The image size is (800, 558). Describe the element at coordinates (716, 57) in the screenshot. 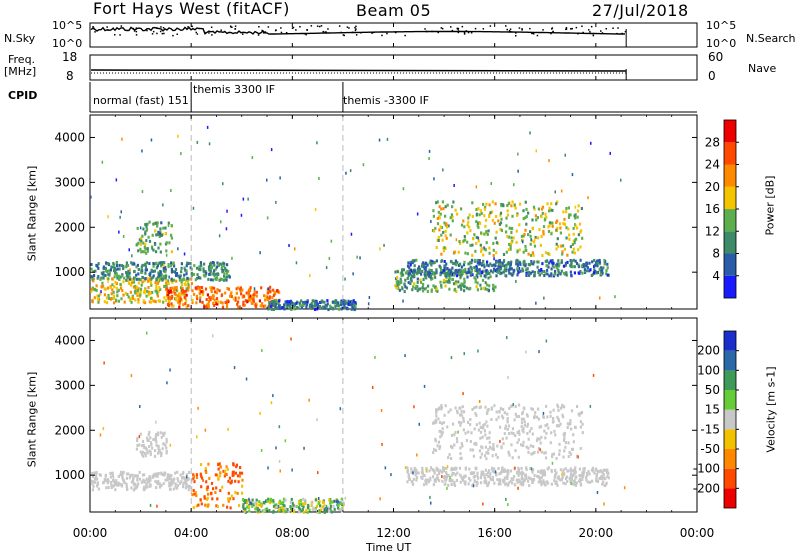

I see `nave-tick-top: 60` at that location.